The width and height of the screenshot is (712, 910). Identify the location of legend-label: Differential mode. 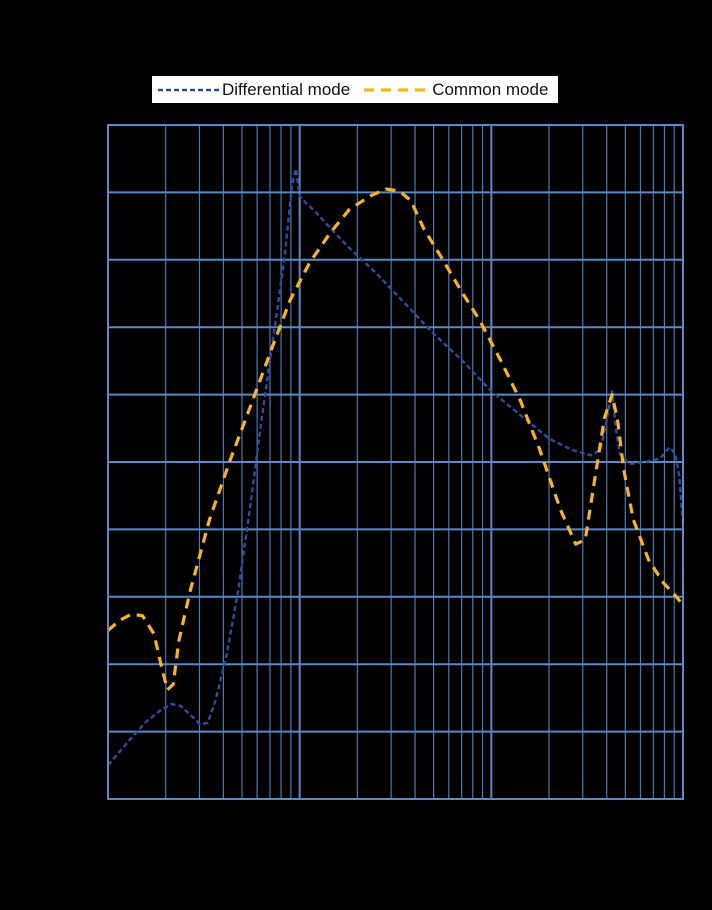
(286, 89).